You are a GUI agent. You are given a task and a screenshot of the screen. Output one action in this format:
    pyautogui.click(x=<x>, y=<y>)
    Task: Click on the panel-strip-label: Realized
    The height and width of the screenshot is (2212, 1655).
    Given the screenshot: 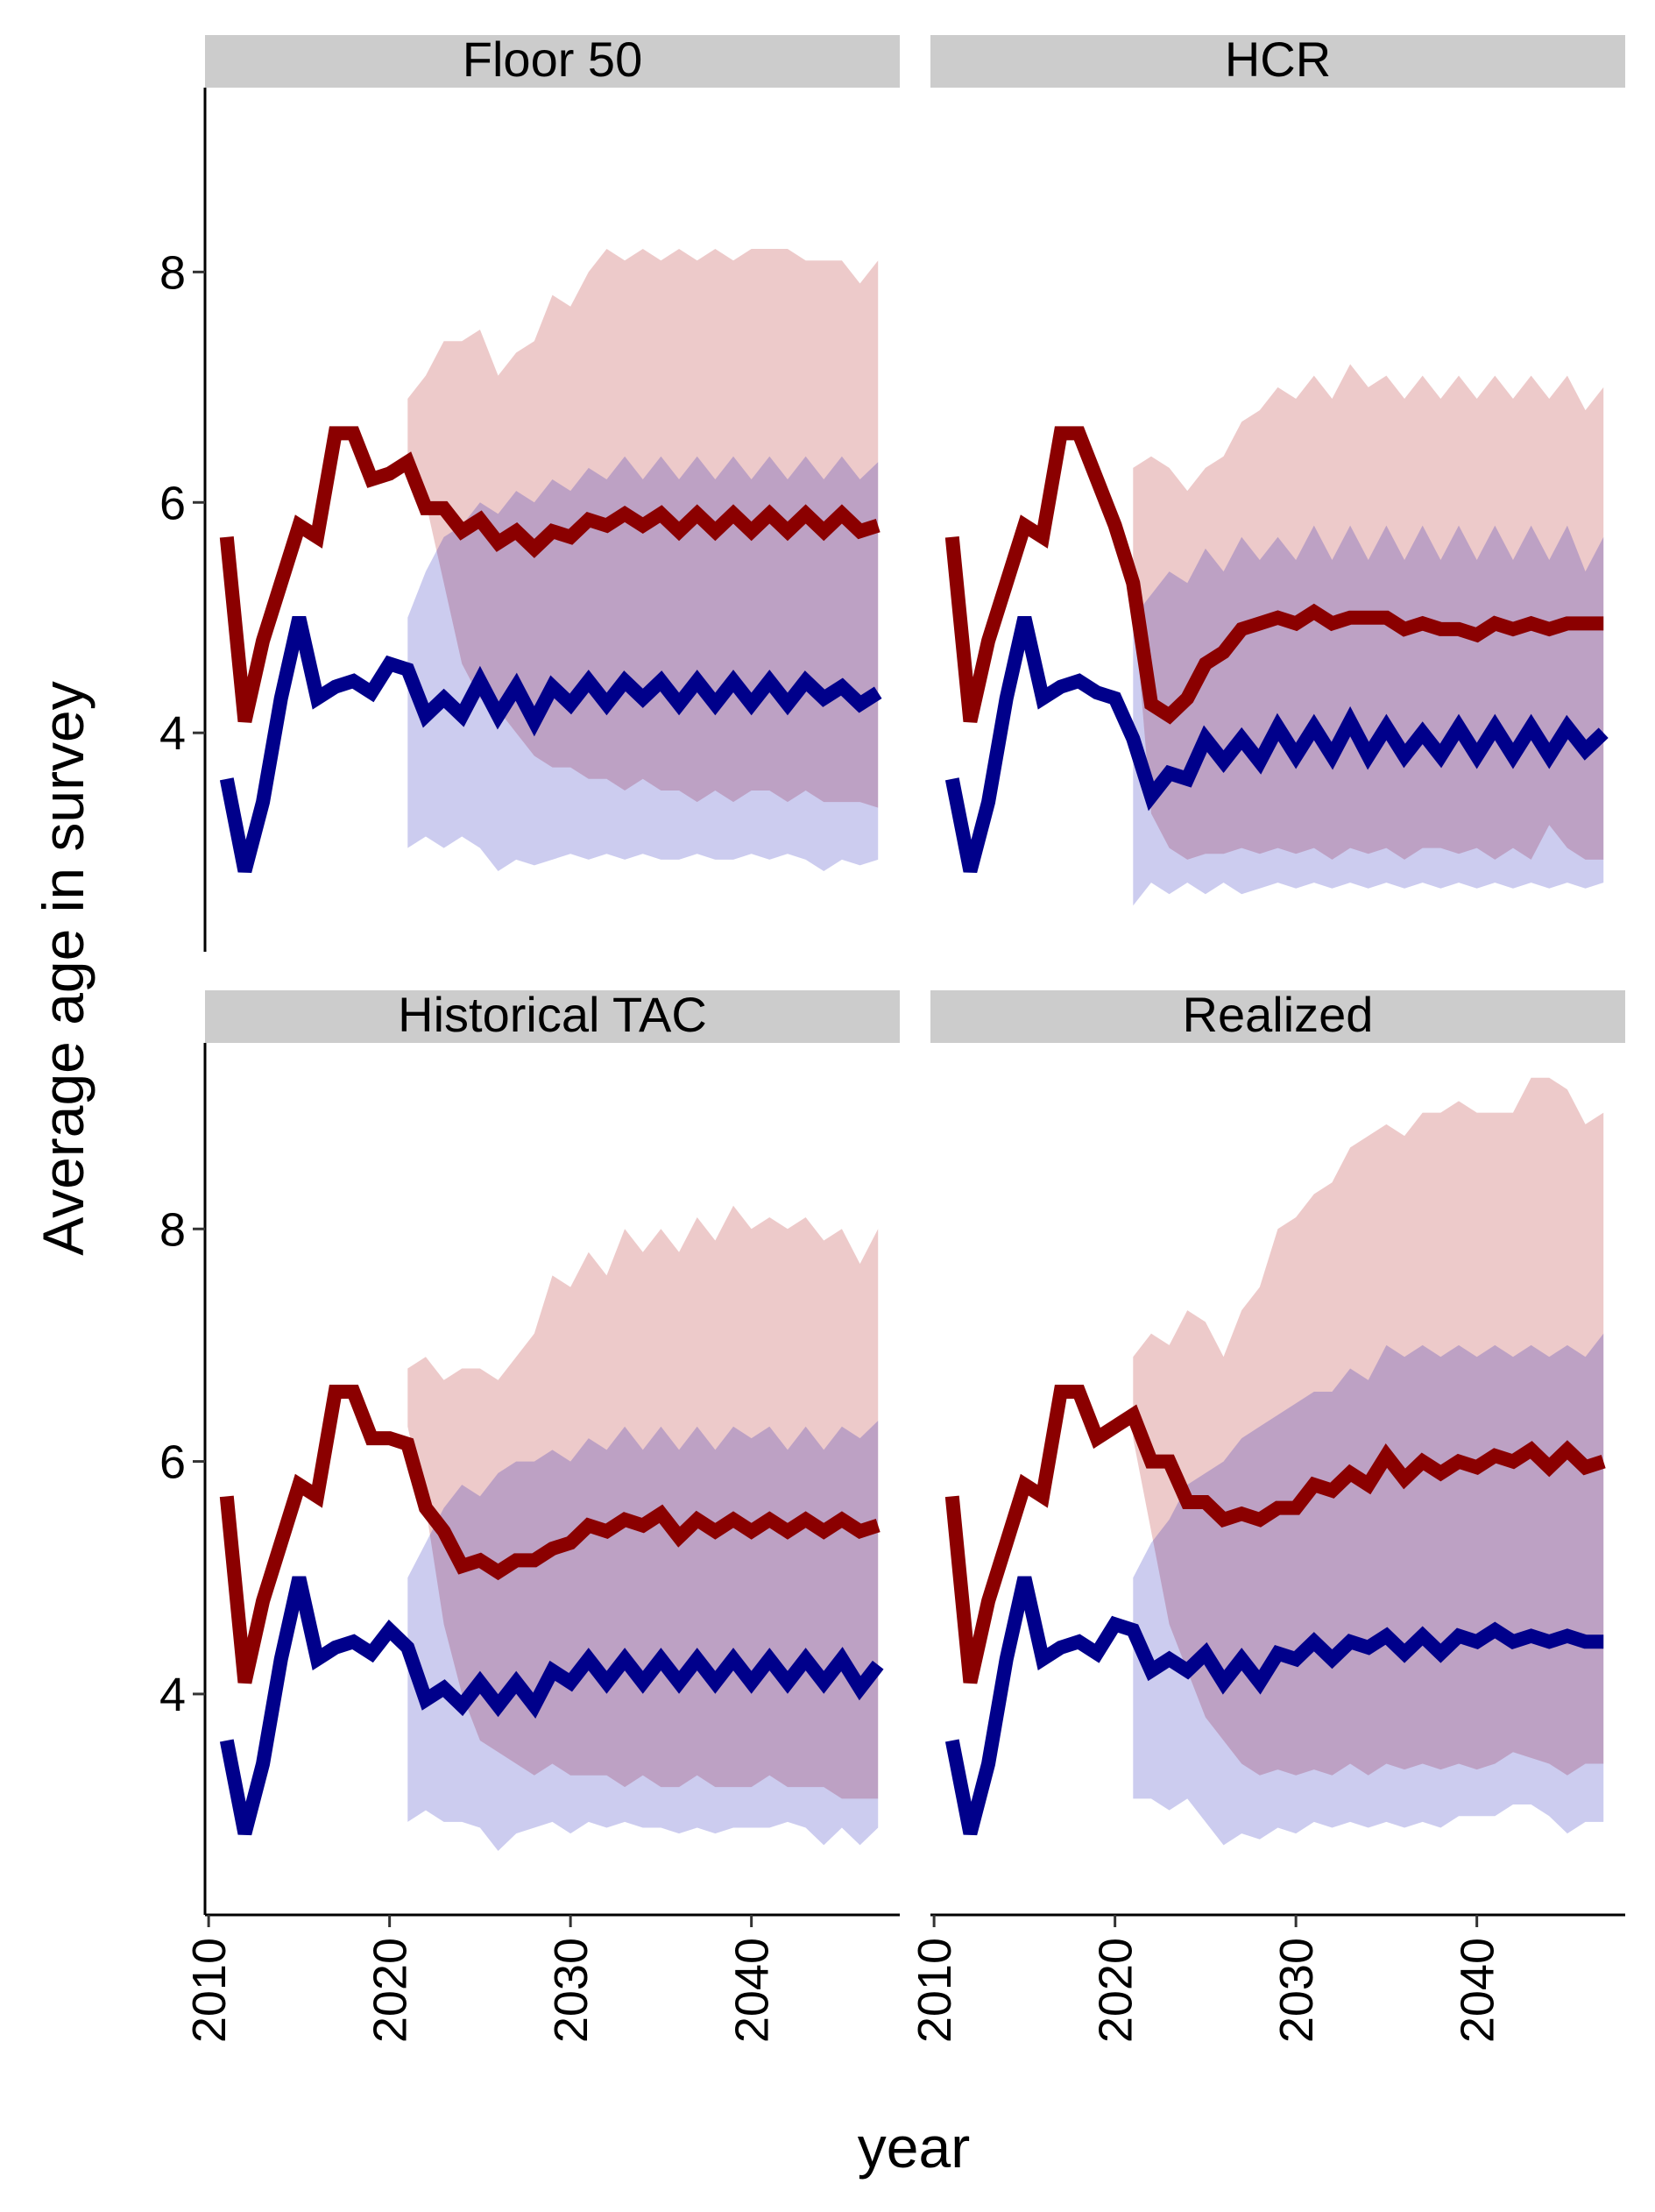 What is the action you would take?
    pyautogui.click(x=1278, y=1014)
    